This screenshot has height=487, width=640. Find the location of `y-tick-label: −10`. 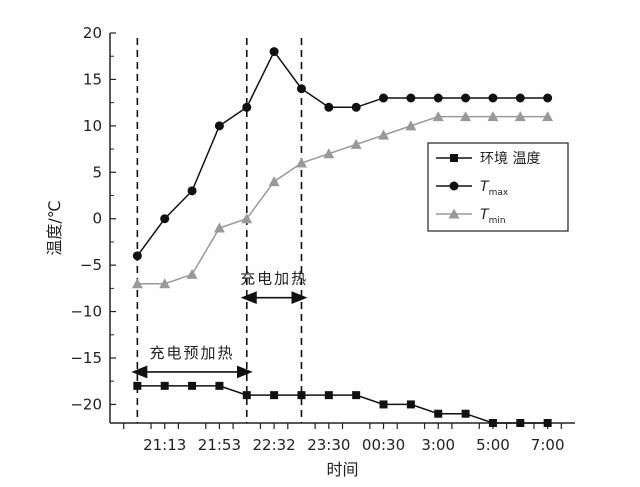

y-tick-label: −10 is located at coordinates (86, 312).